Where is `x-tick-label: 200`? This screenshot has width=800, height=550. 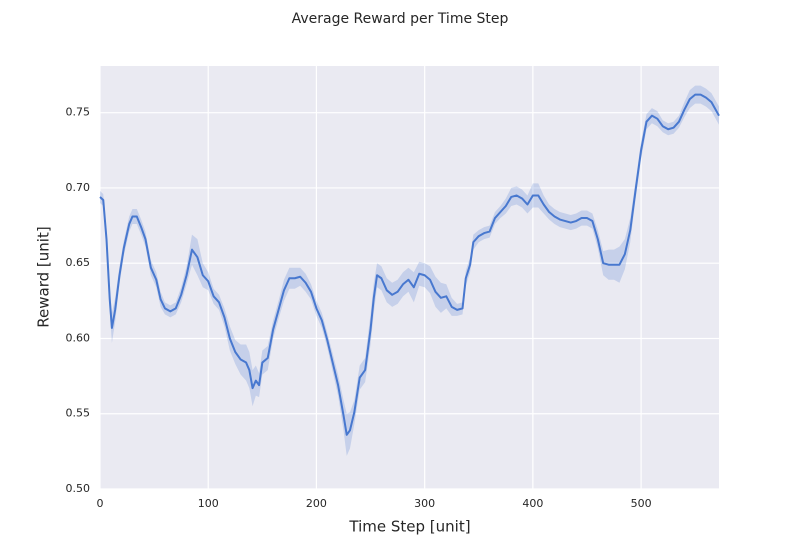 x-tick-label: 200 is located at coordinates (316, 503).